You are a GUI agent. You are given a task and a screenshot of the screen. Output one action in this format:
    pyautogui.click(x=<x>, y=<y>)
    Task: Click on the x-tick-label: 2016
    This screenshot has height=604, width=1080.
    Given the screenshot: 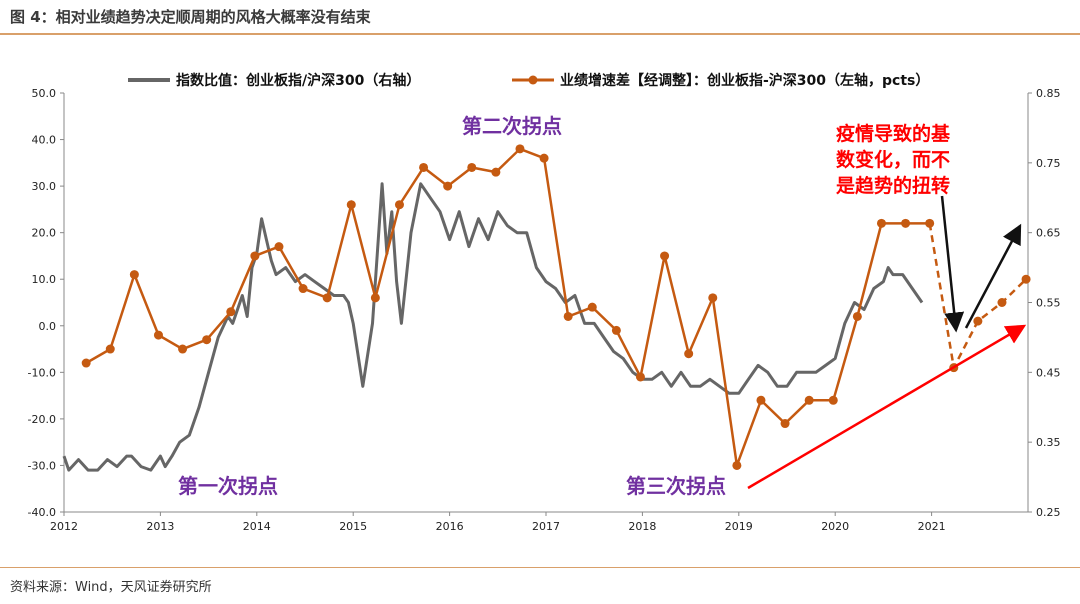 What is the action you would take?
    pyautogui.click(x=450, y=526)
    